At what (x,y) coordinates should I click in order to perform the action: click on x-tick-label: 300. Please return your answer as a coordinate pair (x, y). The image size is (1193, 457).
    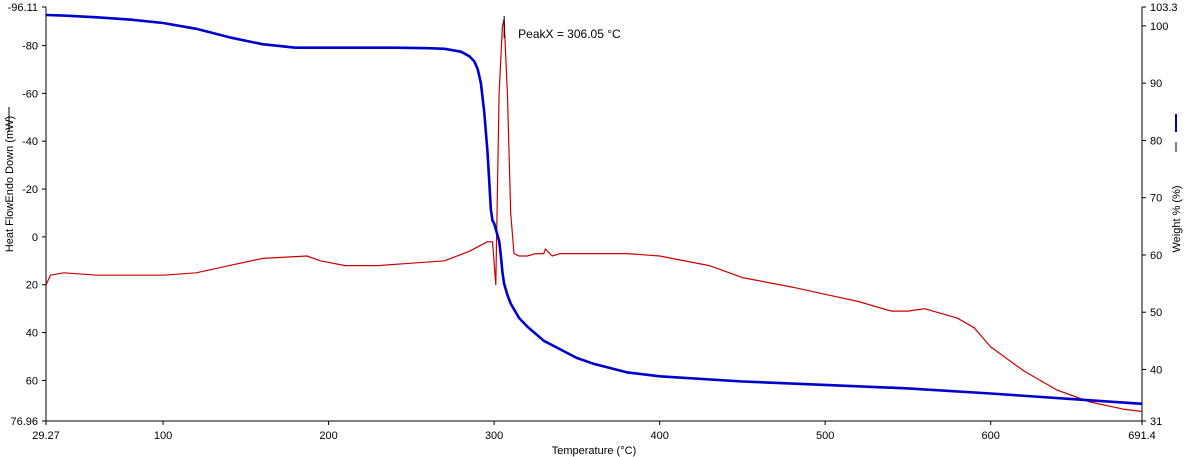
    Looking at the image, I should click on (494, 436).